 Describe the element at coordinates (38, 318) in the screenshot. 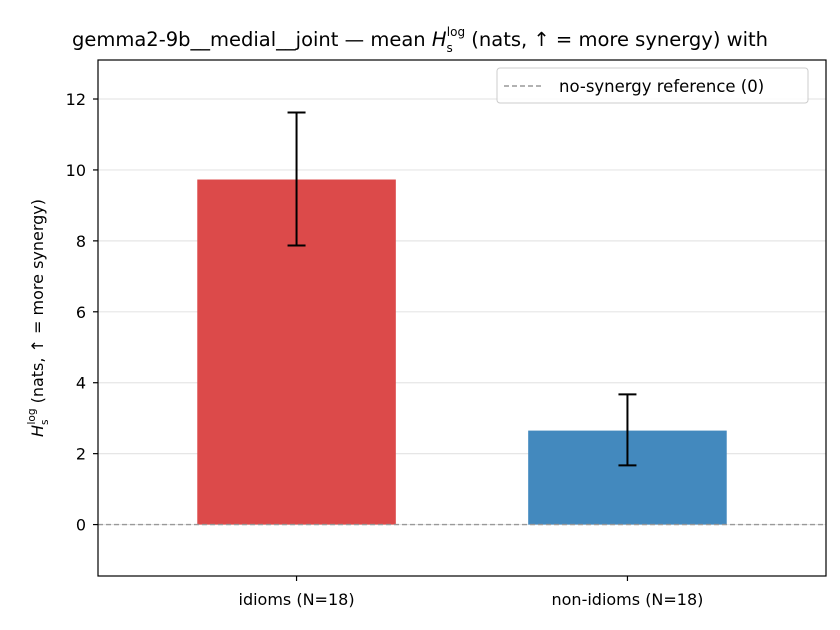

I see `y-axis-label: Hslog (nats, ↑ = more synergy)` at that location.